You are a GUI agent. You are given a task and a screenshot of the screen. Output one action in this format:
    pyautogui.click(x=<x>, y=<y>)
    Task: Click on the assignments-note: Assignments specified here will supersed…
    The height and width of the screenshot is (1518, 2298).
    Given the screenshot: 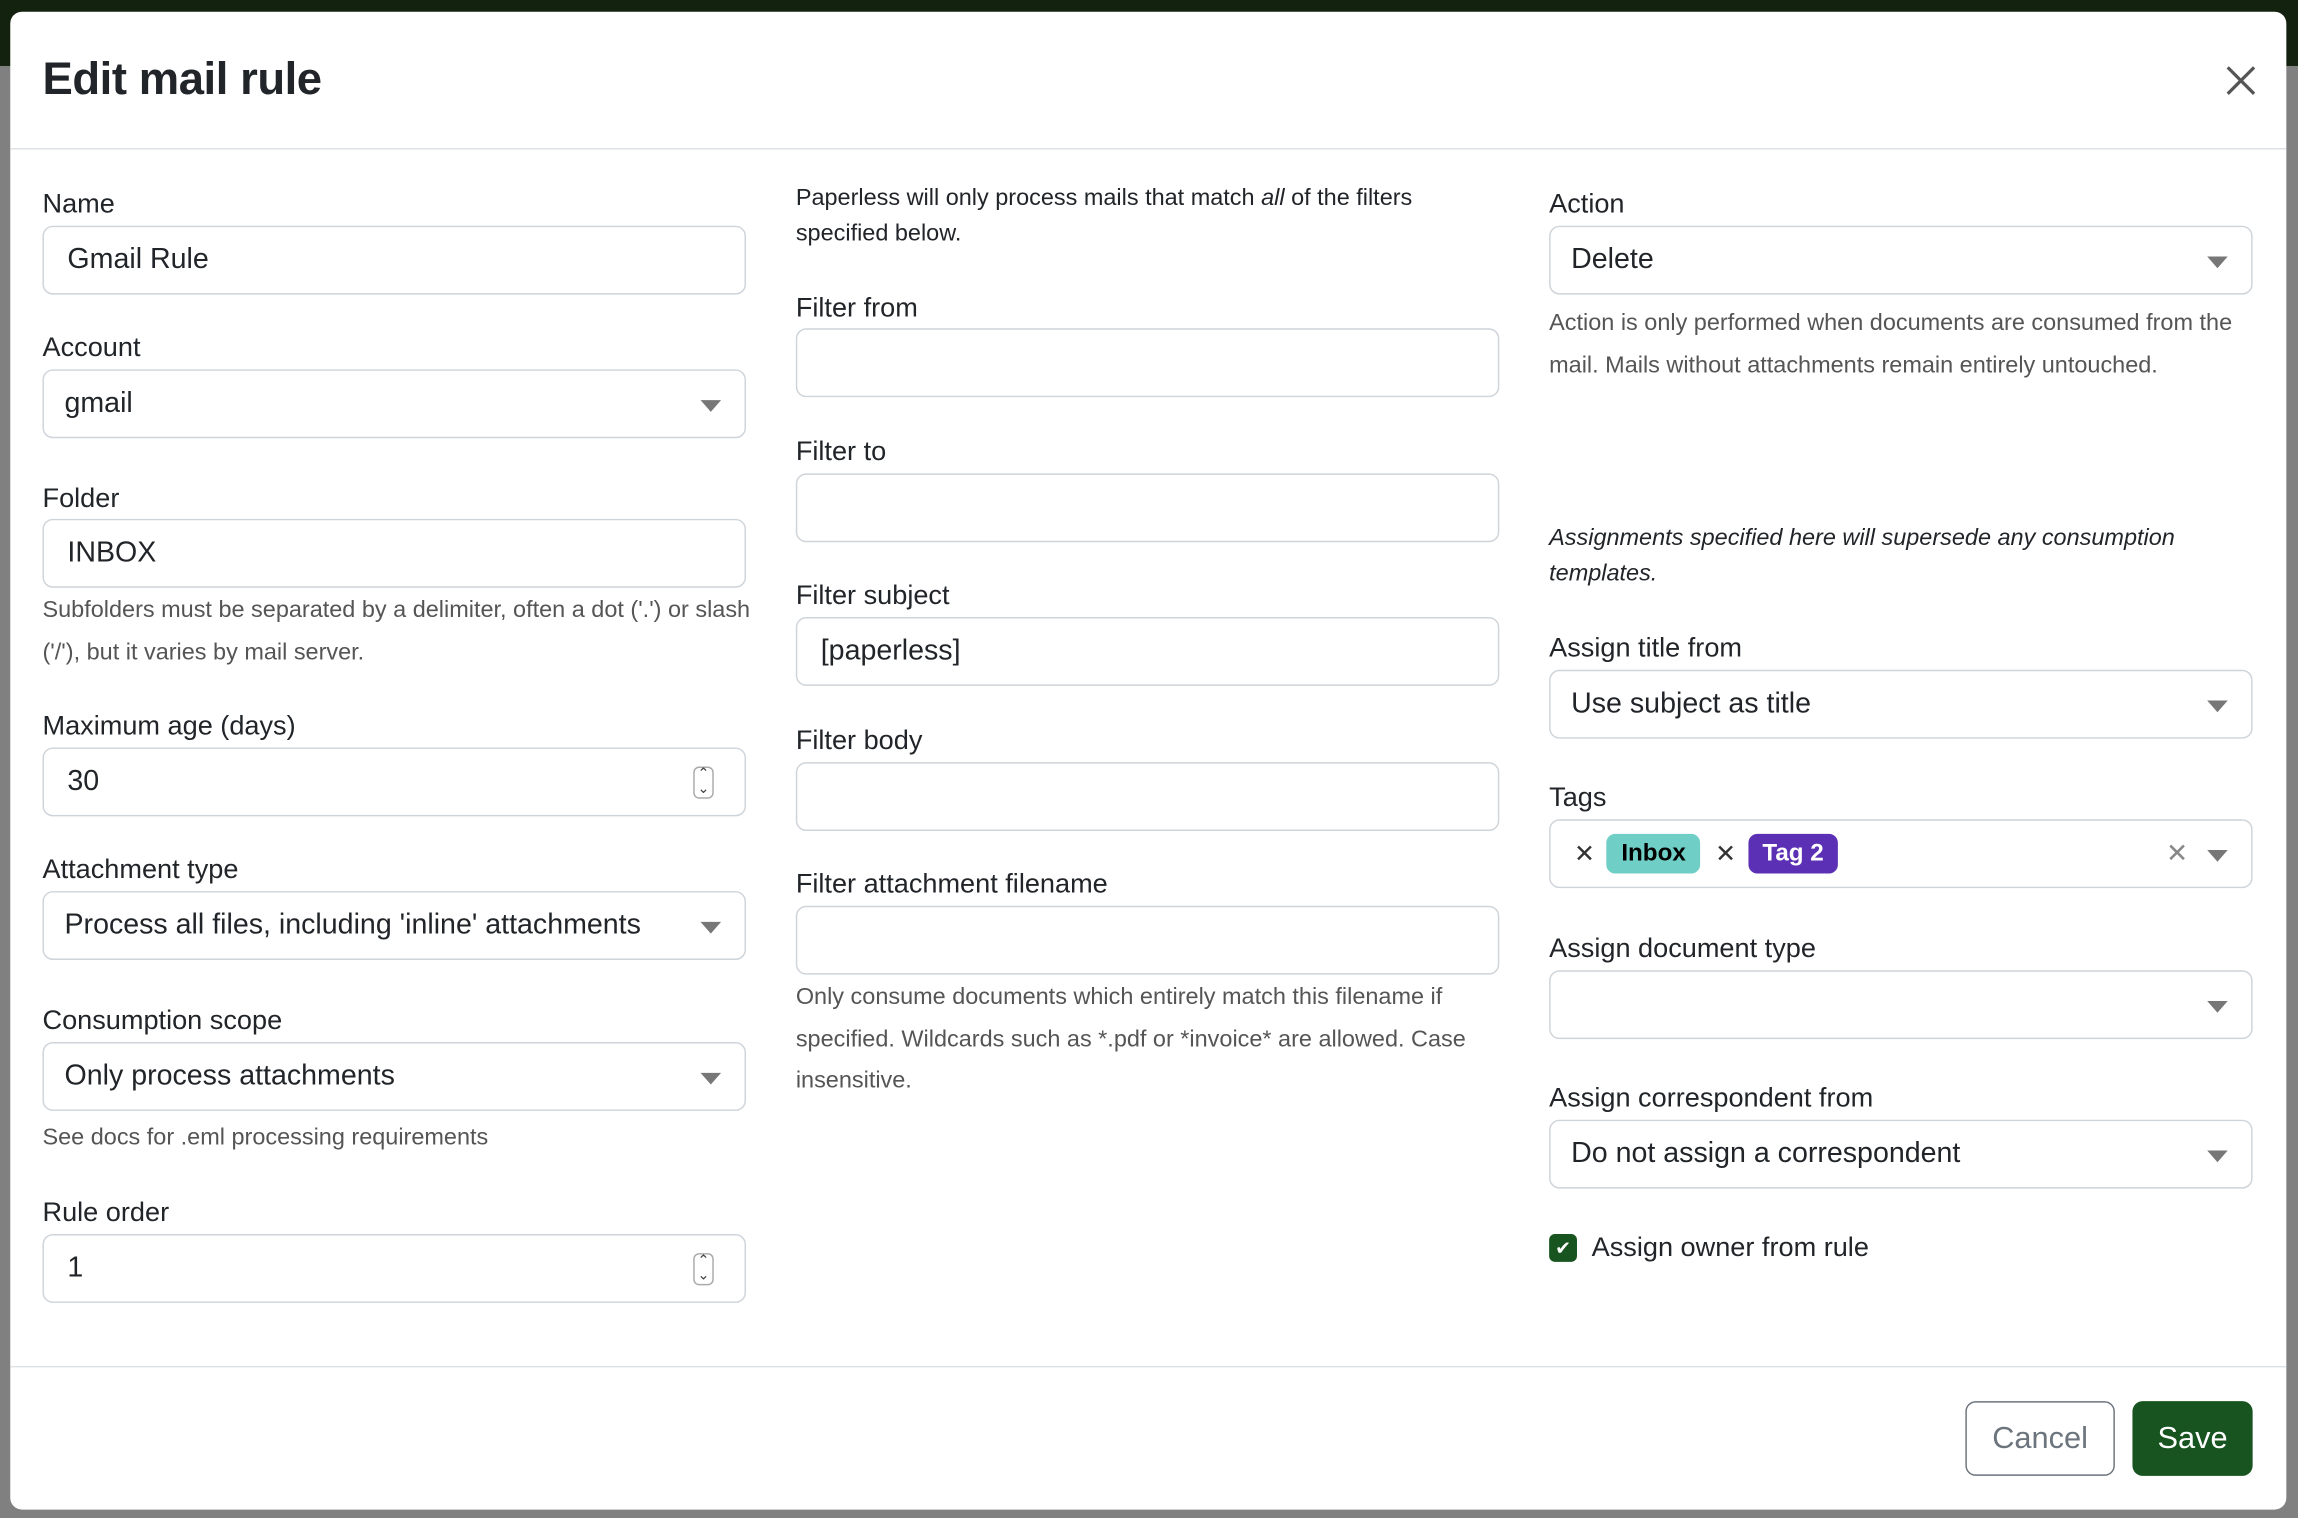 What is the action you would take?
    pyautogui.click(x=1862, y=556)
    